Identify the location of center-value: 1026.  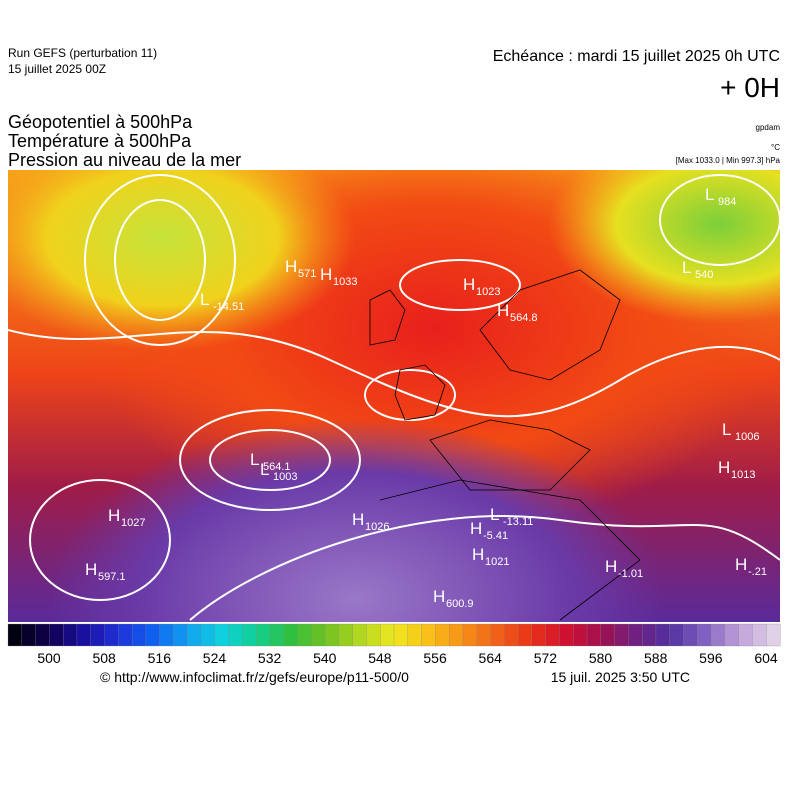
(377, 527).